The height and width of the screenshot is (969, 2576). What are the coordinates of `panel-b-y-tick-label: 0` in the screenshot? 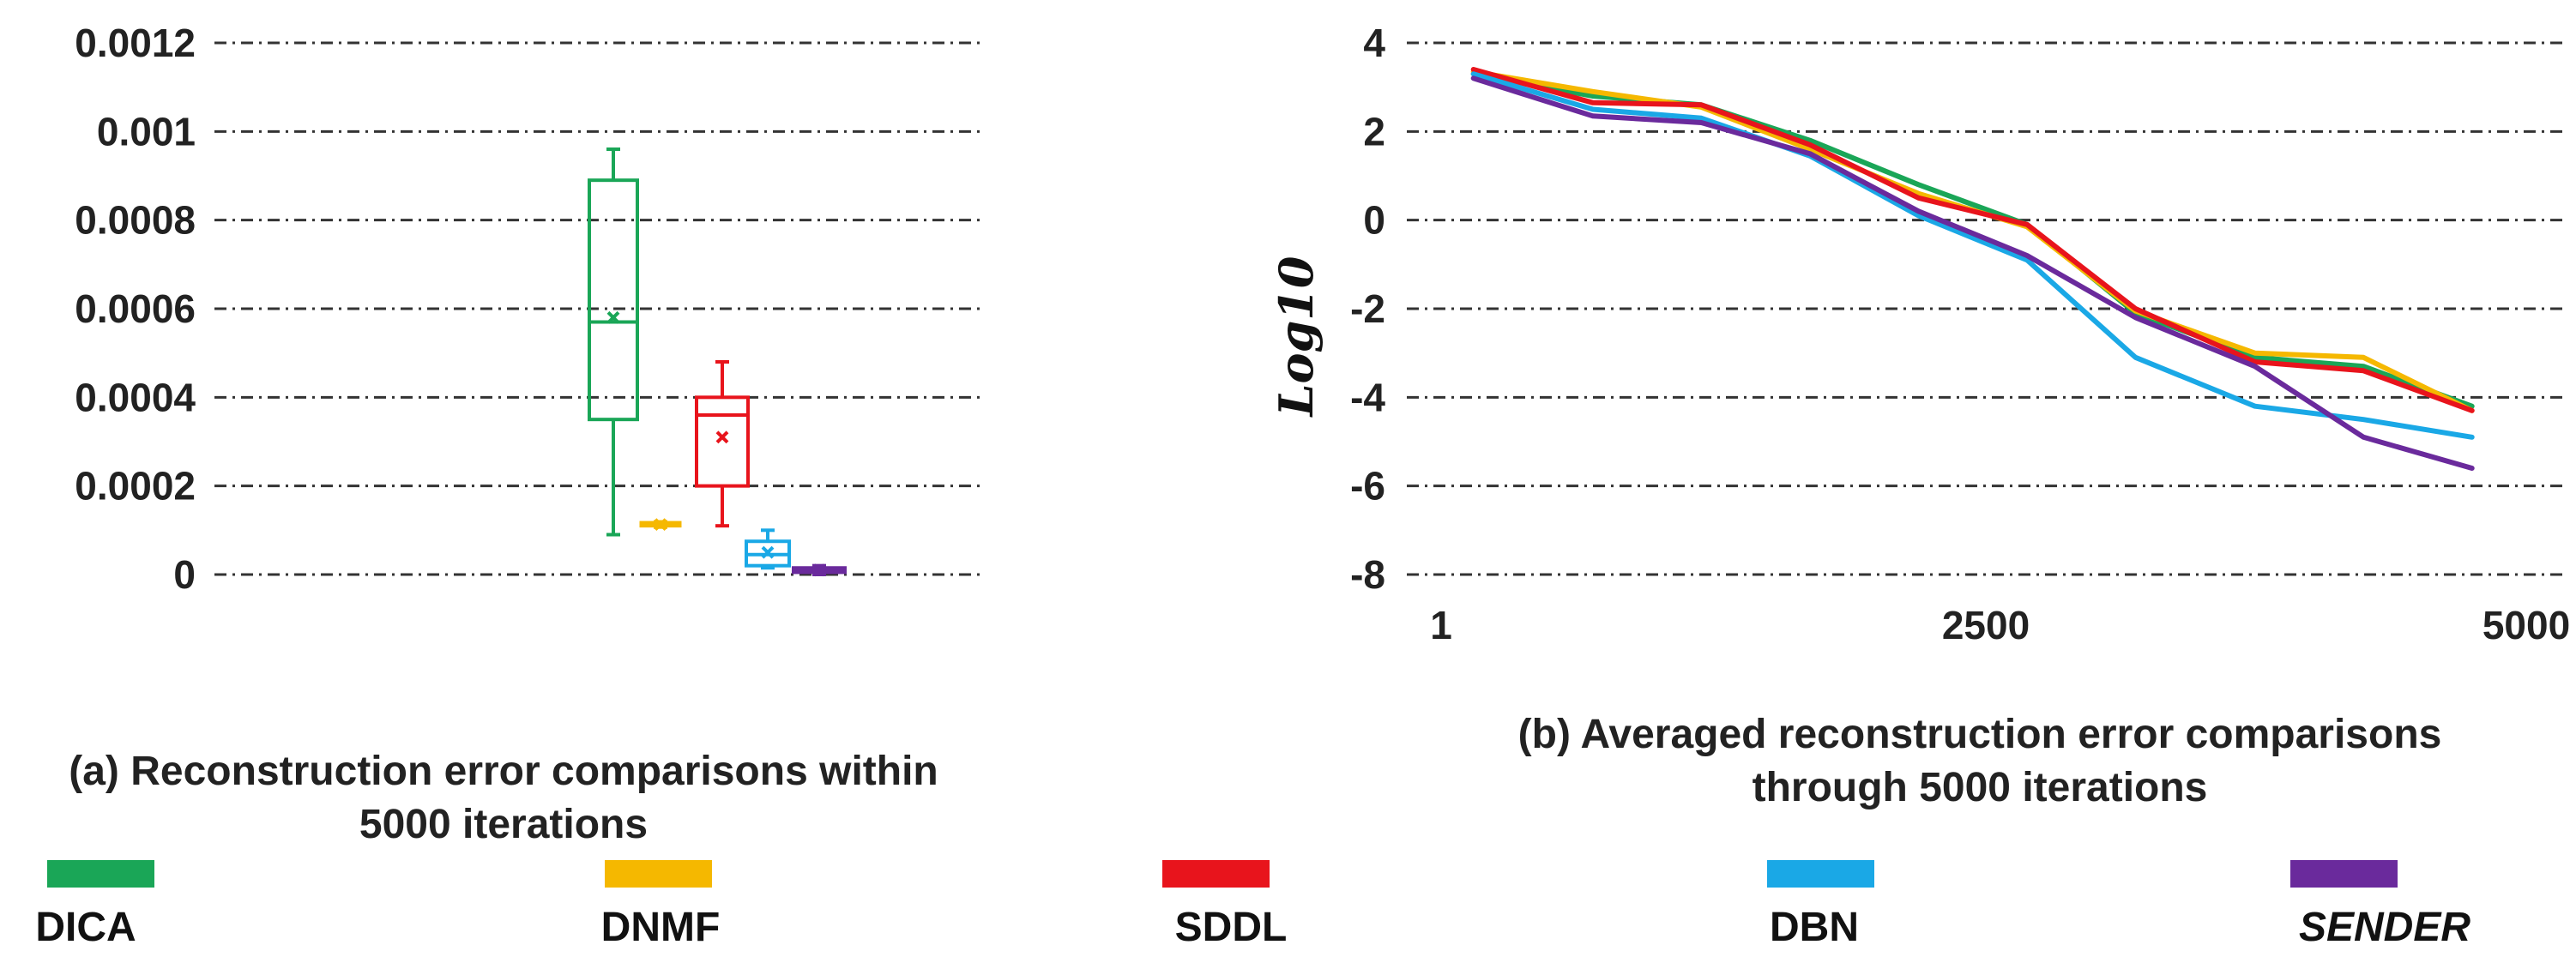 It's located at (1374, 220).